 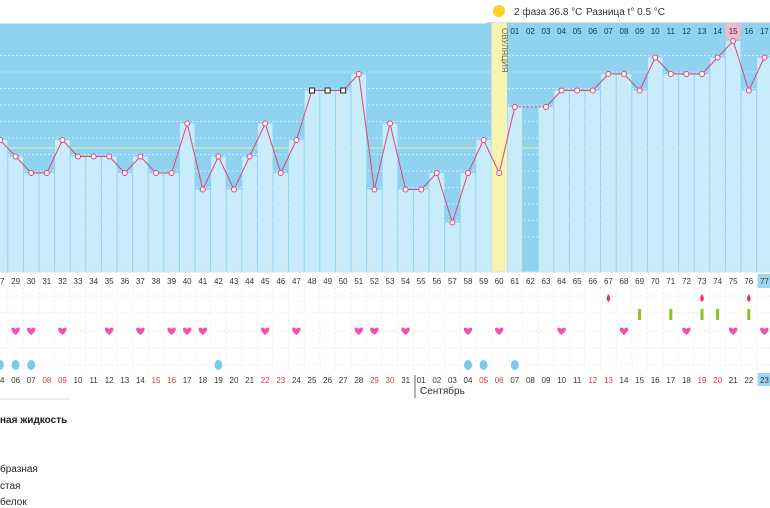 What do you see at coordinates (561, 281) in the screenshot?
I see `index-label: 64` at bounding box center [561, 281].